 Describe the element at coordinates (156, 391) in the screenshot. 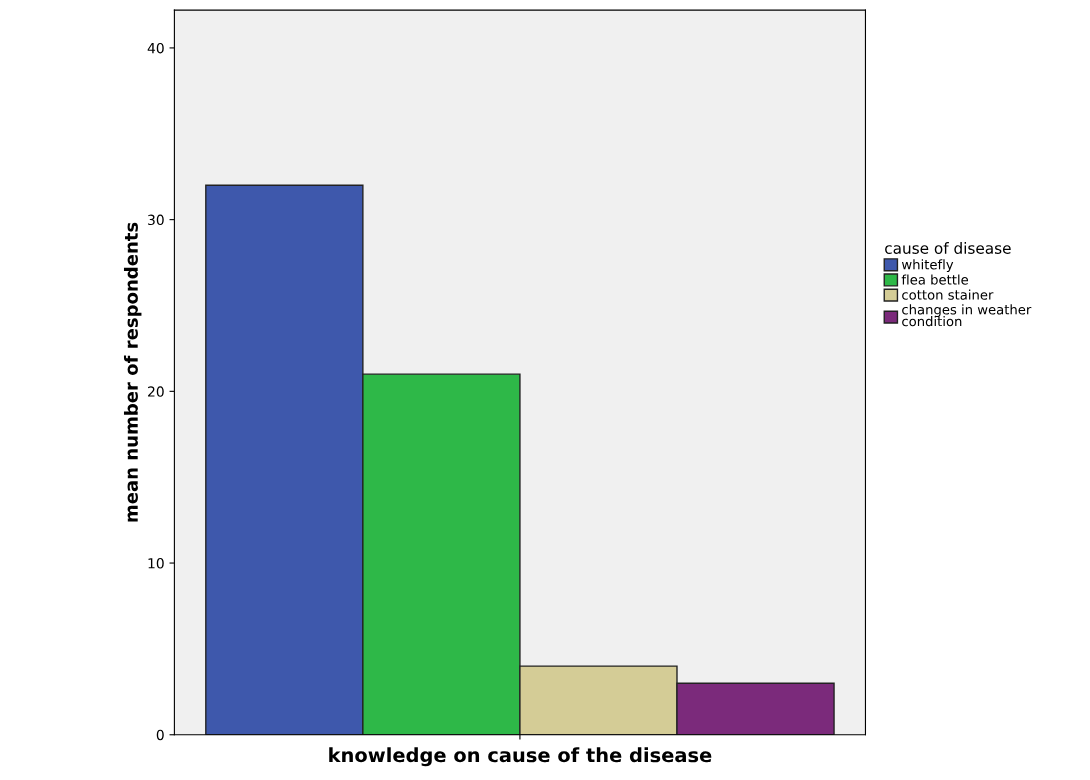

I see `y-tick-label: 20` at that location.